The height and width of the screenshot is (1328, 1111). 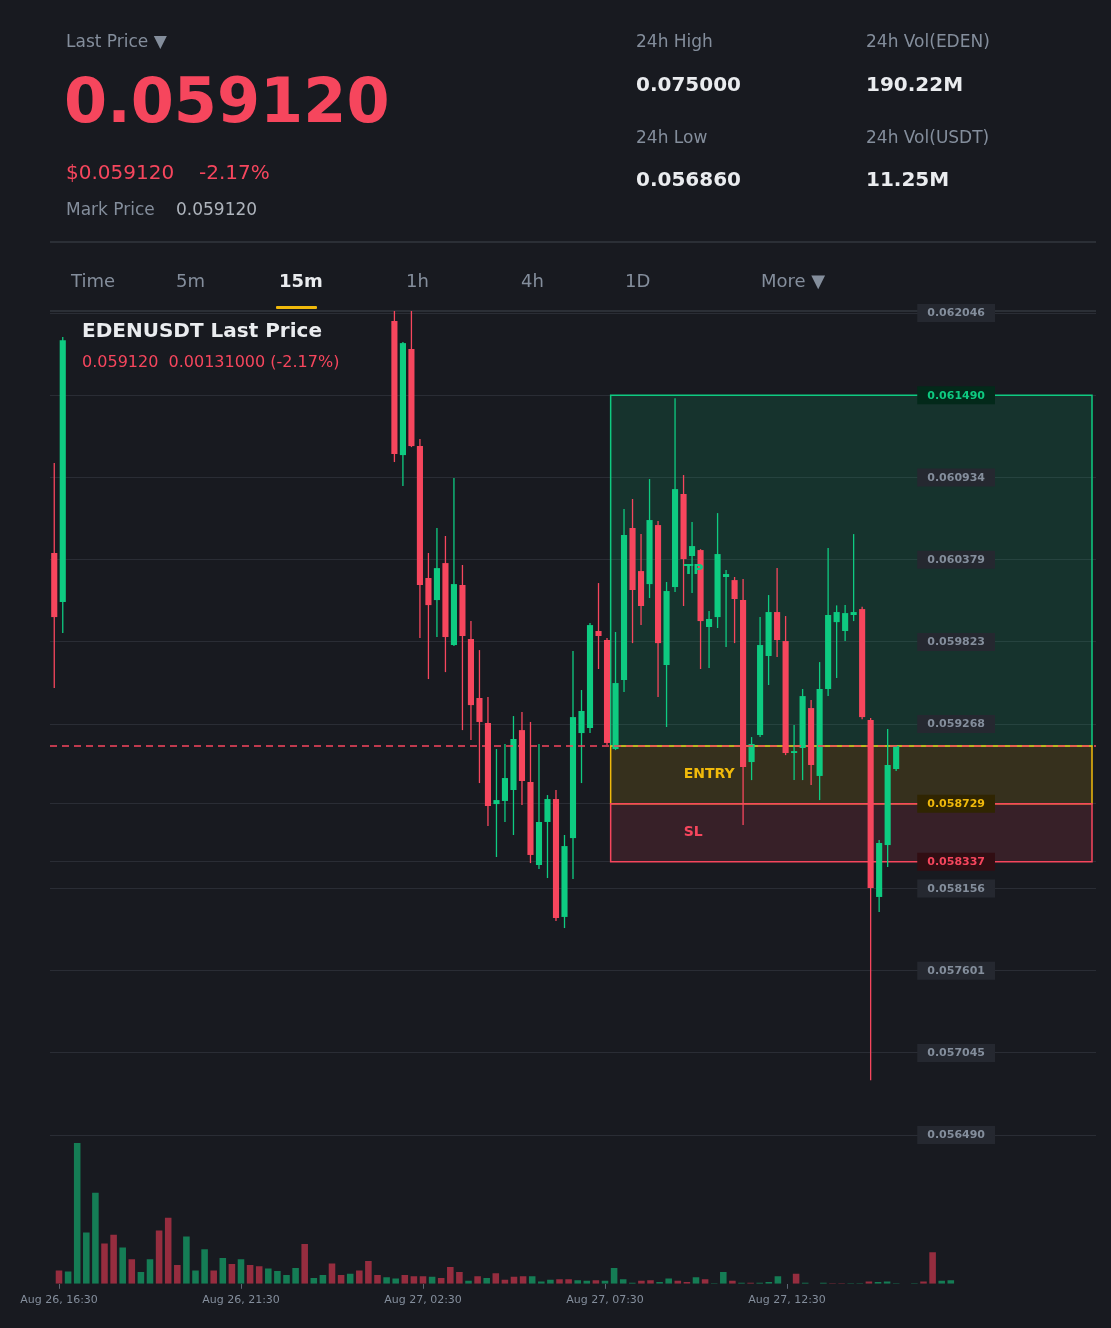 What do you see at coordinates (956, 642) in the screenshot?
I see `y-tick-label: 0.059823` at bounding box center [956, 642].